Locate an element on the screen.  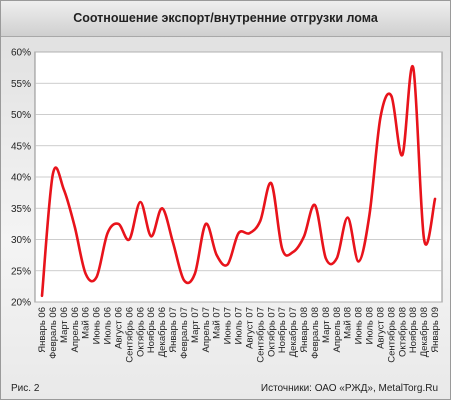
x-tick-label: Декабрь 06 is located at coordinates (162, 332).